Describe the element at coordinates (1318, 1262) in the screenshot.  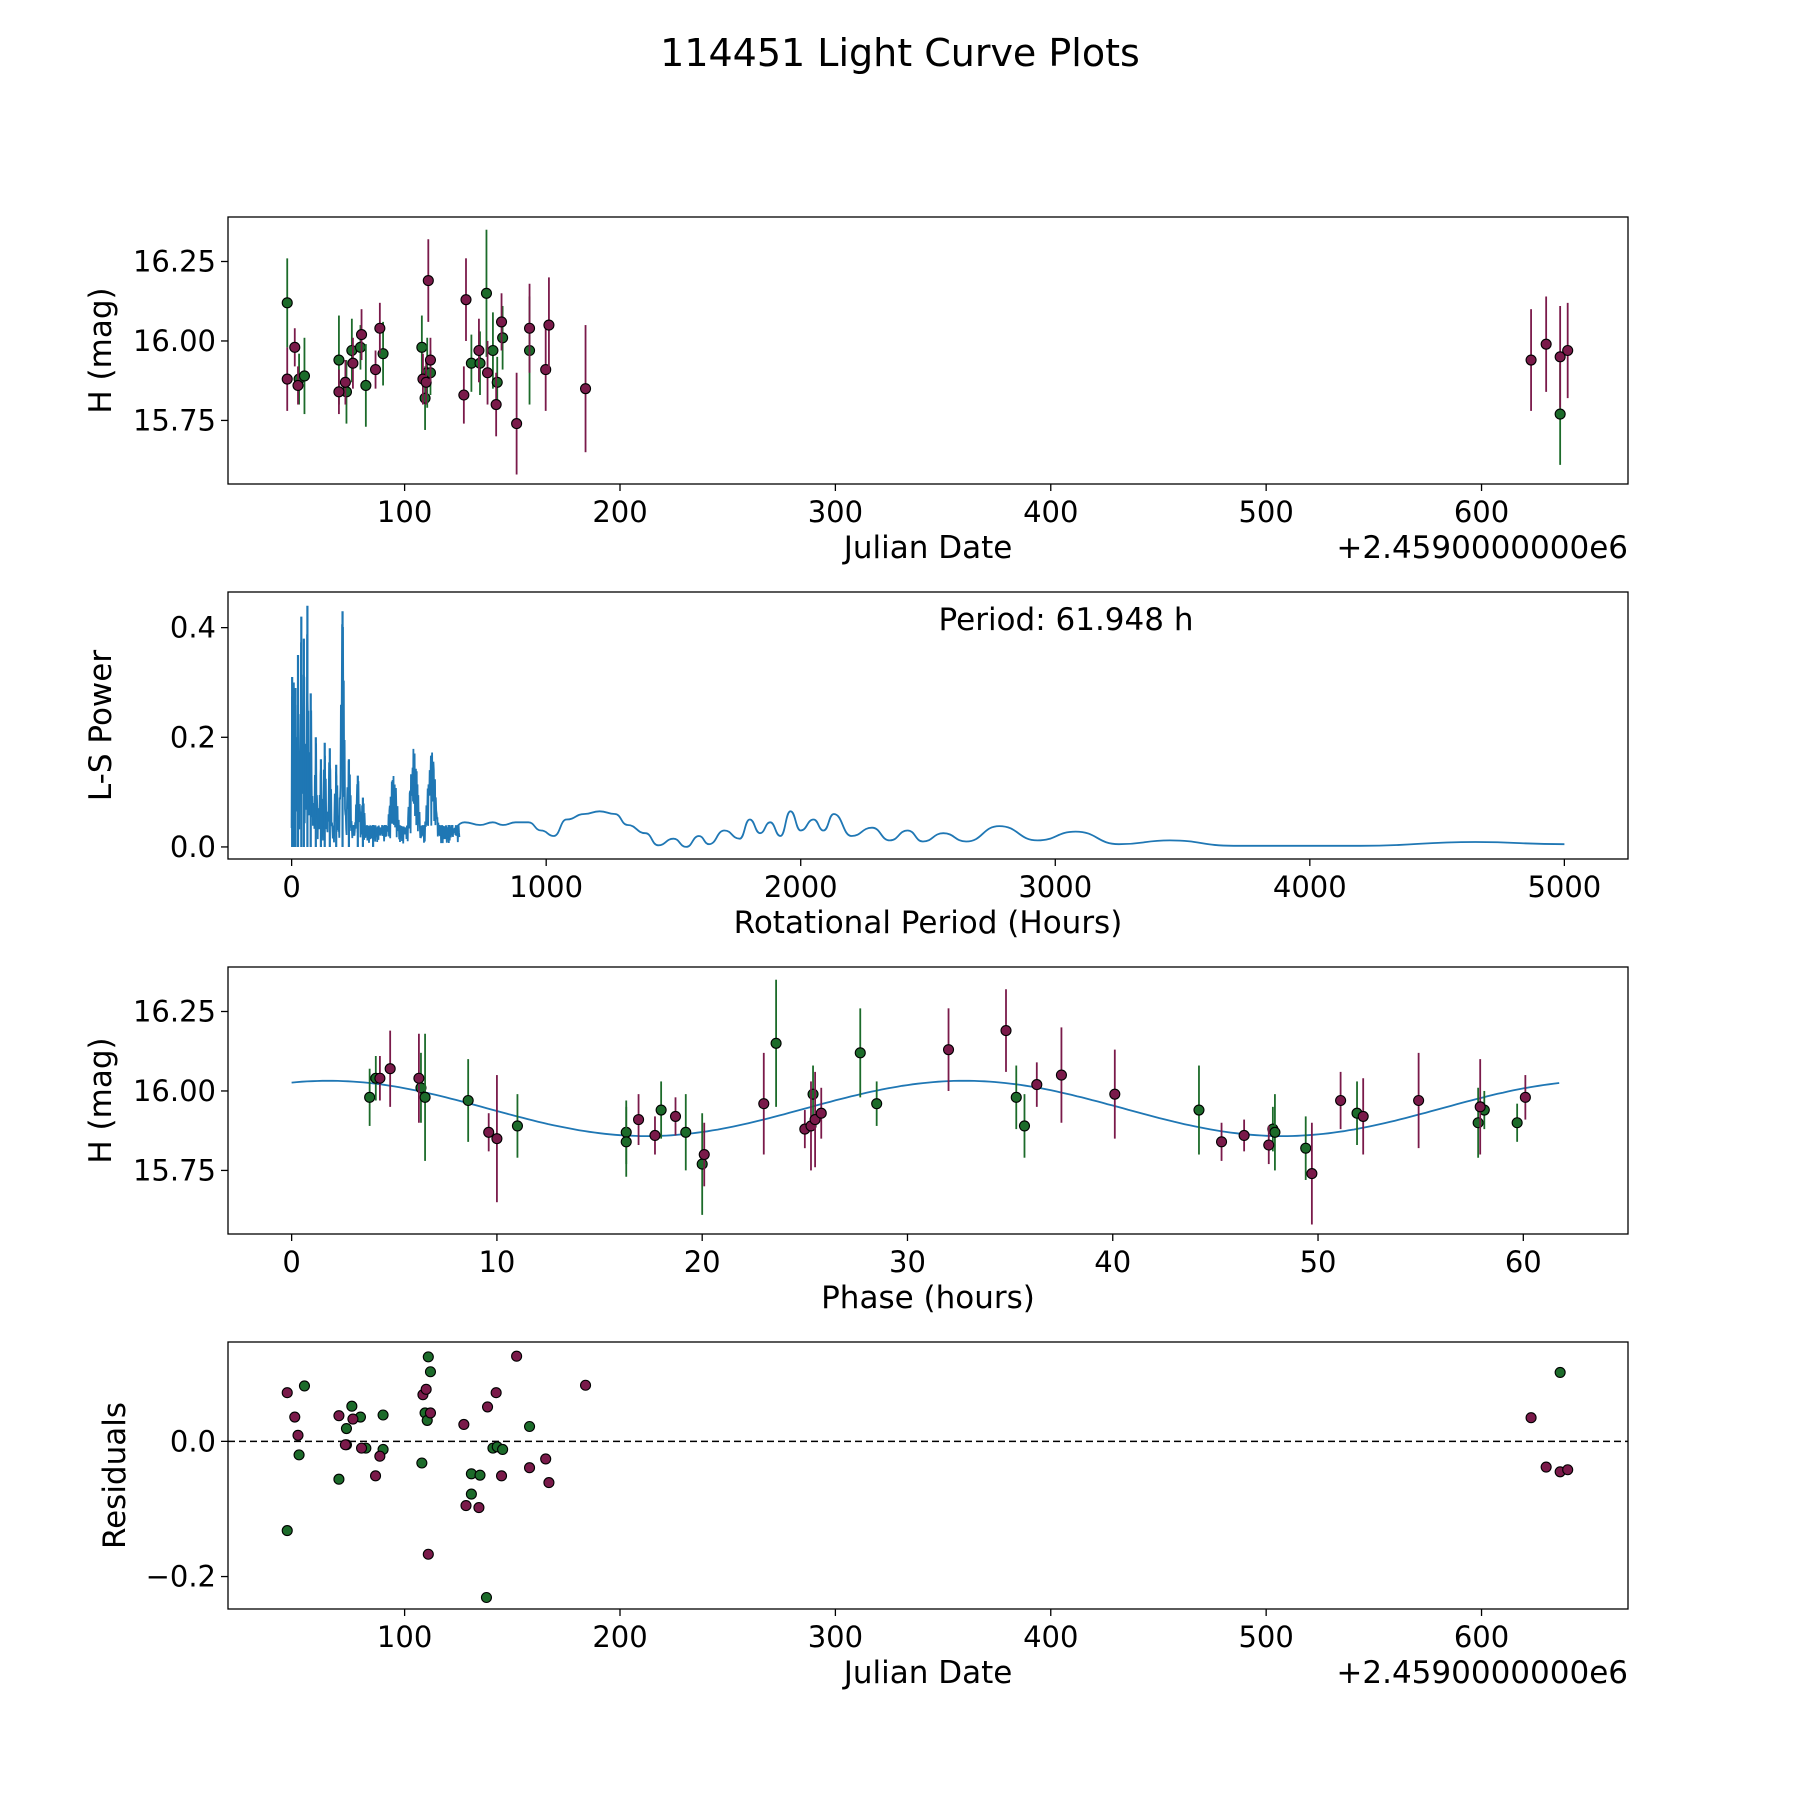
I see `x-tick-label: 50` at that location.